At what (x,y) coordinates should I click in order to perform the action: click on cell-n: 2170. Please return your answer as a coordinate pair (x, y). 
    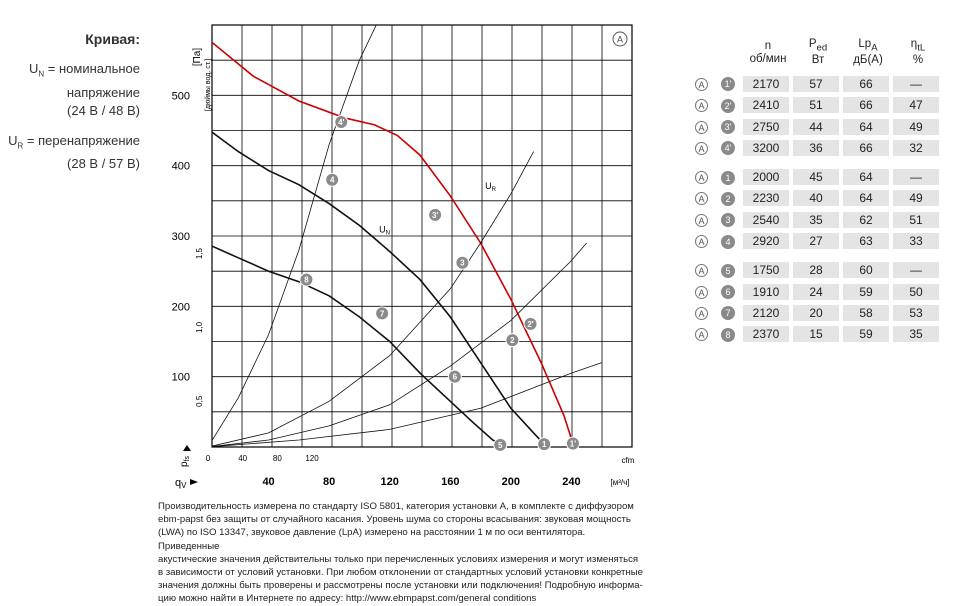
    Looking at the image, I should click on (766, 83).